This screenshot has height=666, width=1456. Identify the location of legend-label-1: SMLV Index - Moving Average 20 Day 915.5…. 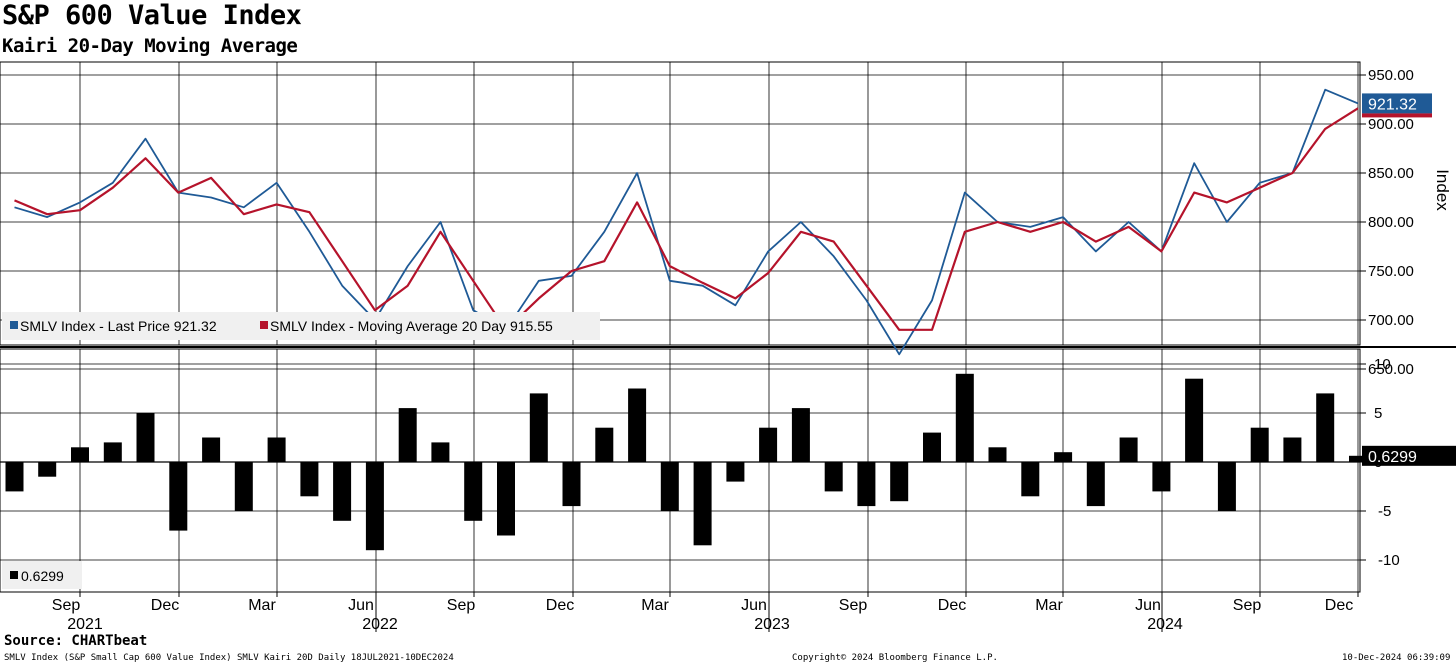
(411, 326).